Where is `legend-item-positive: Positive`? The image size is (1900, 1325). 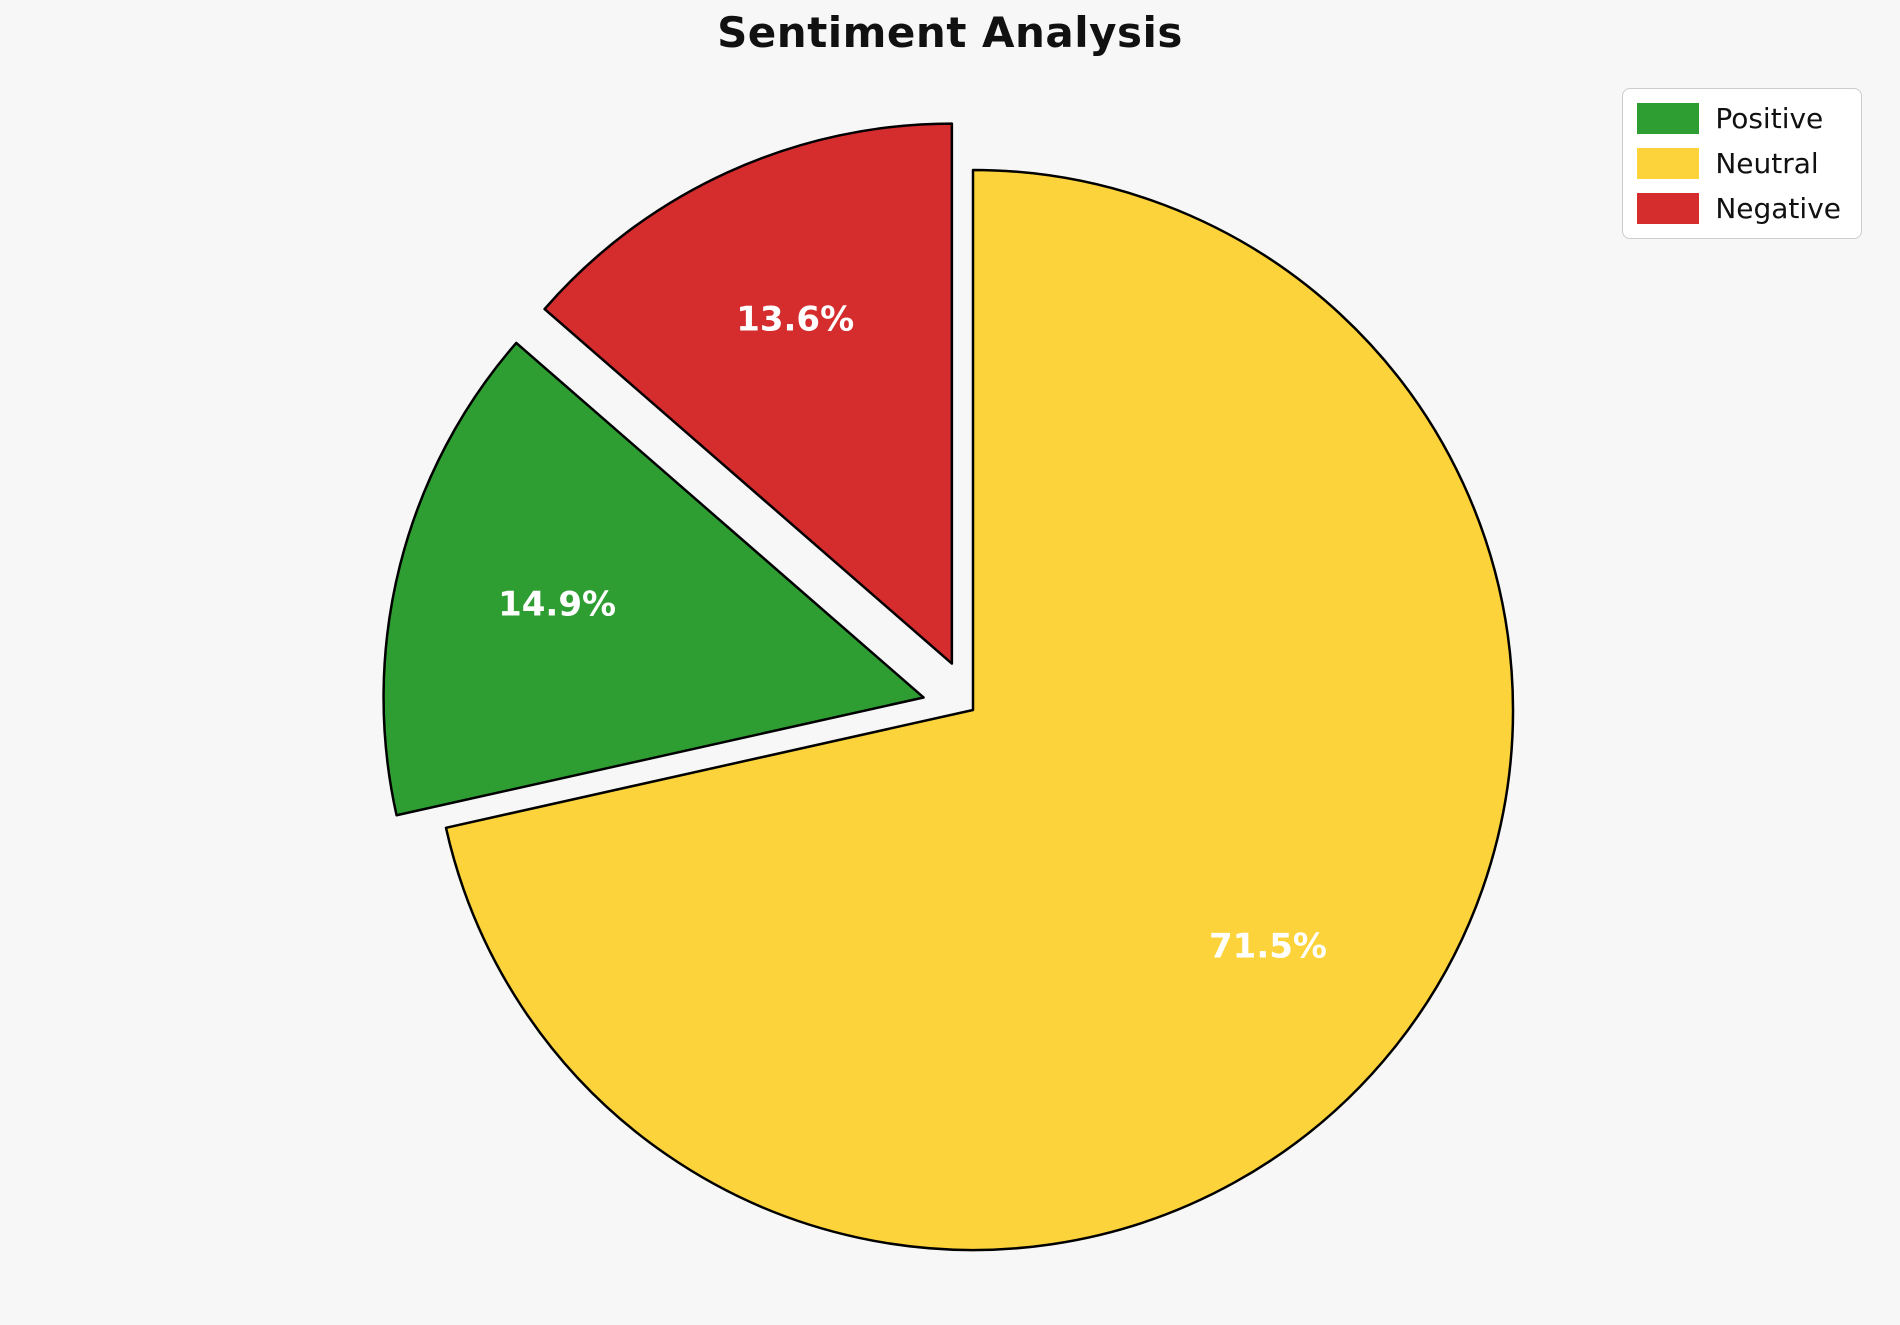
legend-item-positive: Positive is located at coordinates (1739, 118).